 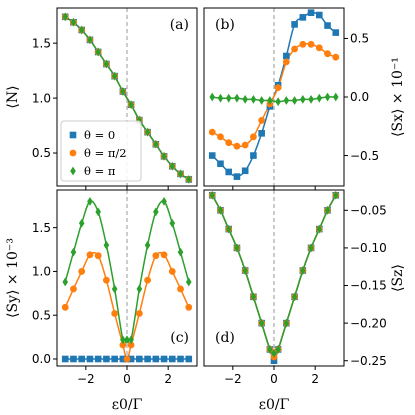 I want to click on x-tick-label: −2, so click(x=233, y=379).